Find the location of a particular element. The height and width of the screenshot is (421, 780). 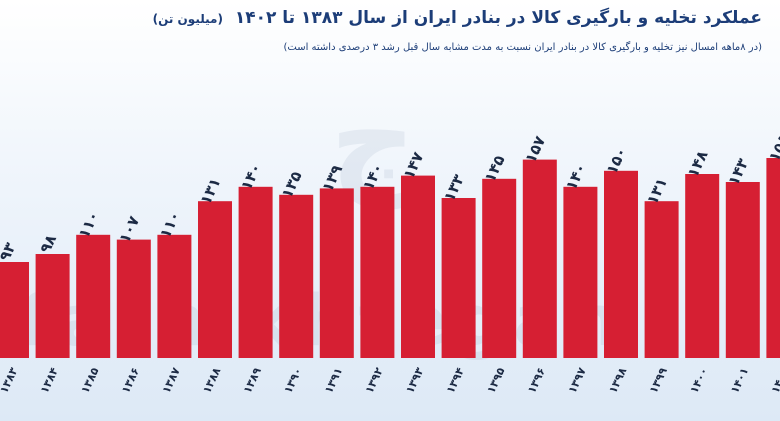

x-tick-label-9: ۱۳۹۲ is located at coordinates (374, 380).